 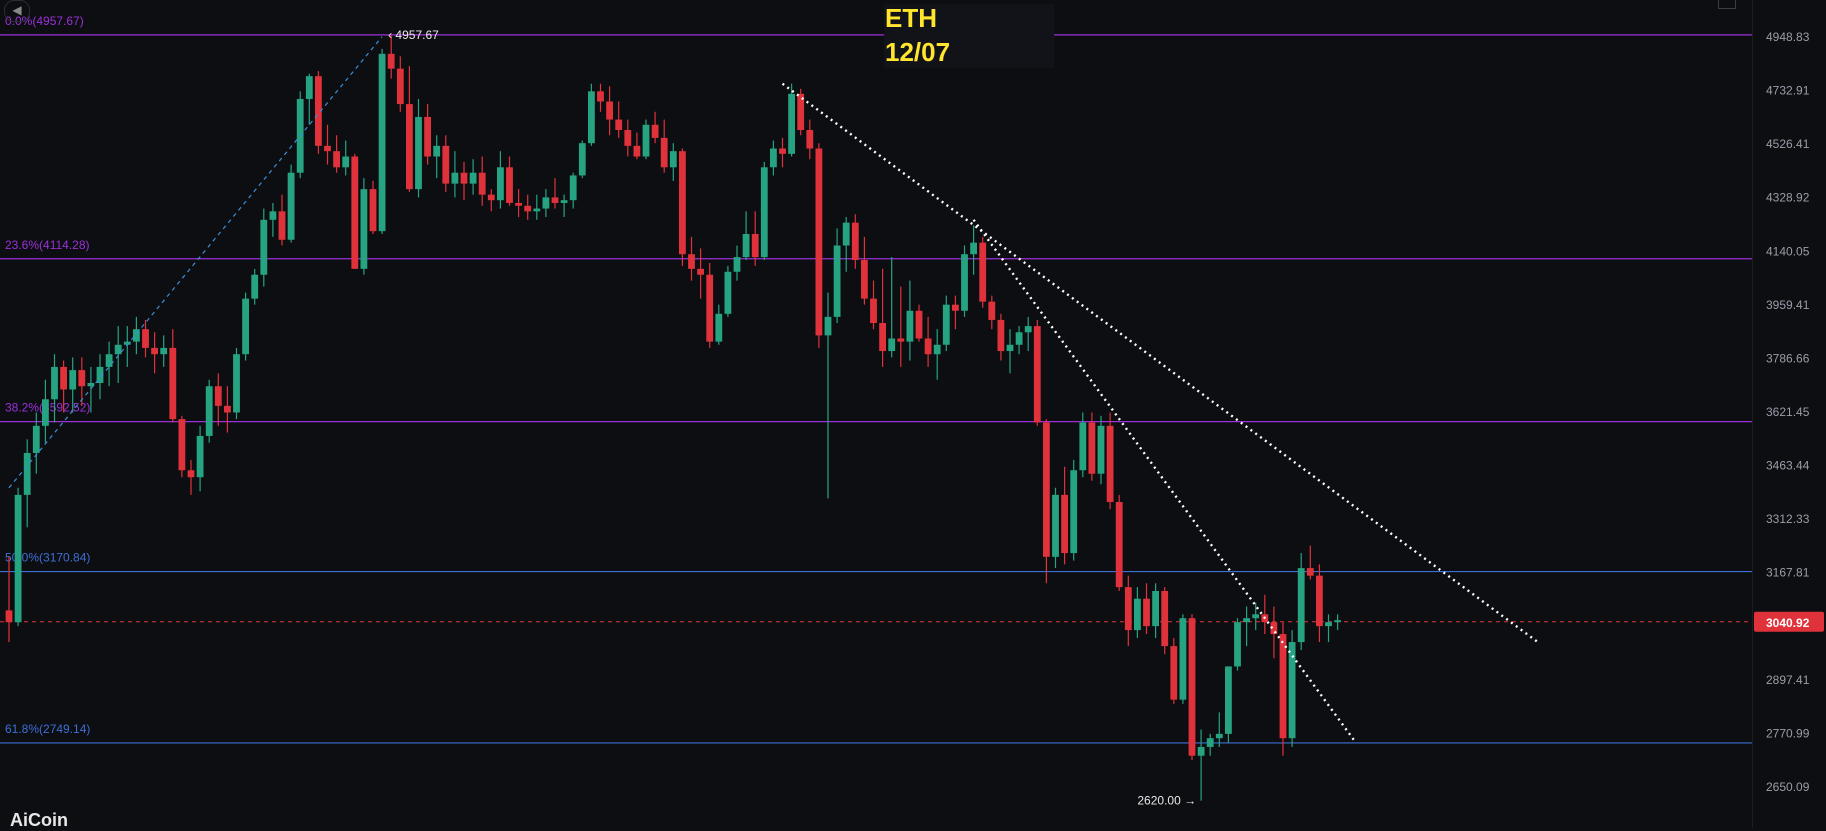 I want to click on price-tick-label: 4140.05, so click(x=1788, y=251).